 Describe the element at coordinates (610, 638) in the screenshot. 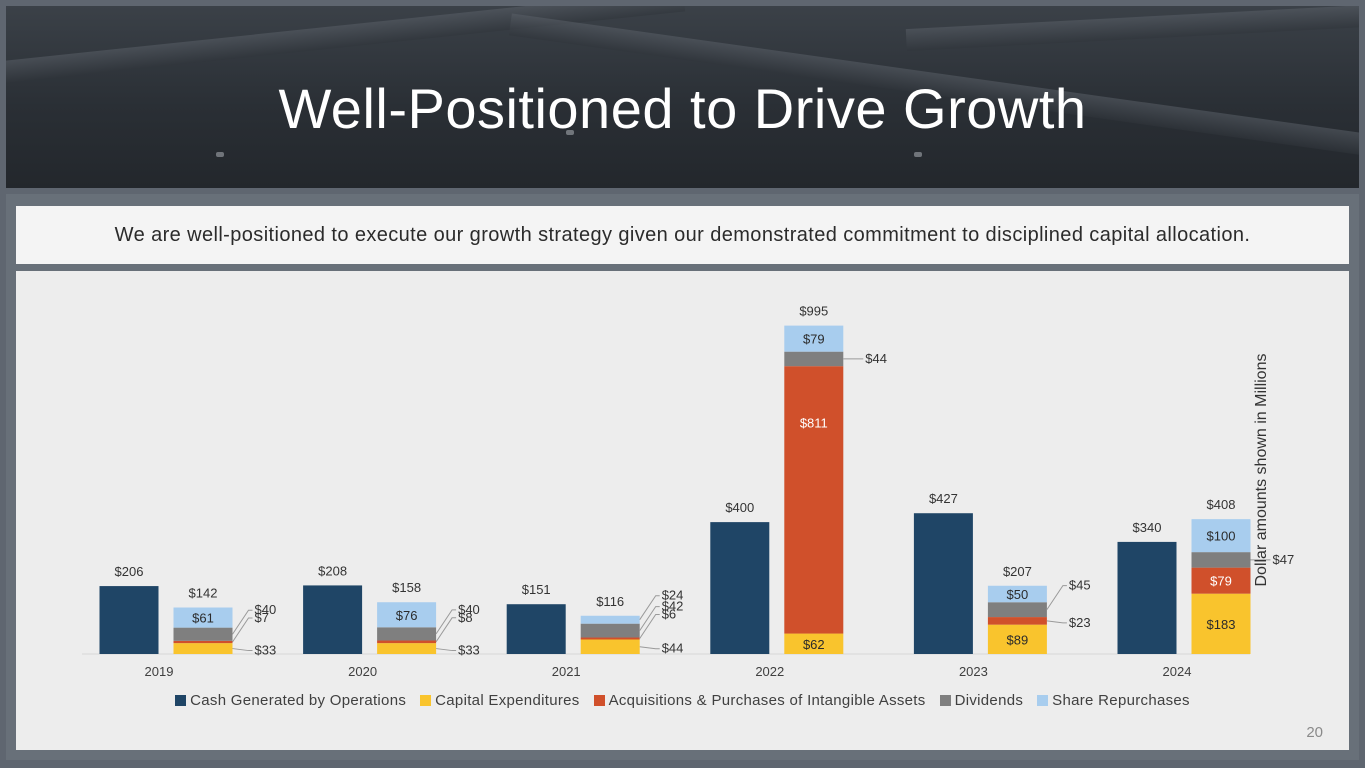

I see `bar-acq-2021` at that location.